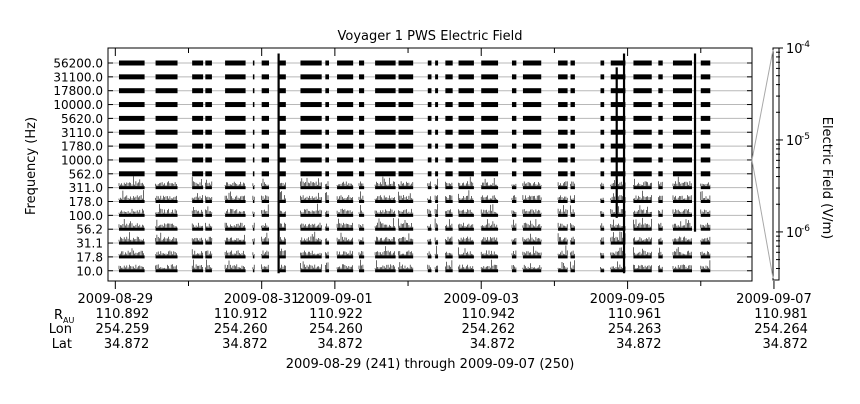  Describe the element at coordinates (781, 314) in the screenshot. I see `ephemeris-r-value: 110.981` at that location.